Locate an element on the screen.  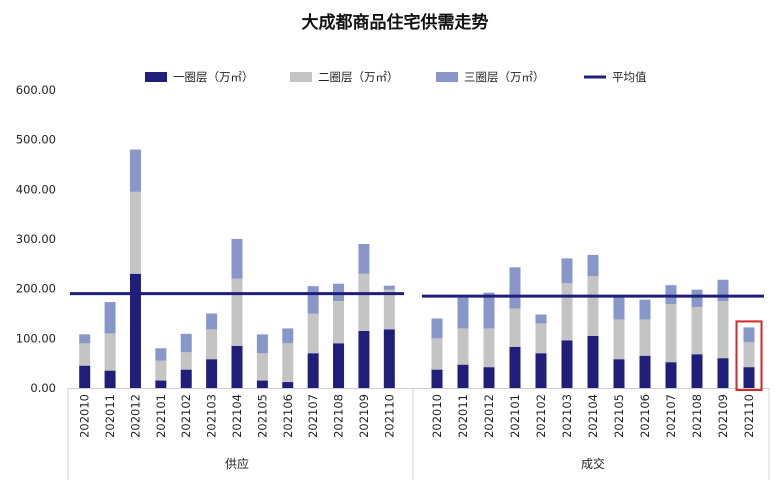
legend: 一圈层（万㎡） 二圈层（万㎡） 三圈层（万㎡） 平均值 is located at coordinates (396, 77).